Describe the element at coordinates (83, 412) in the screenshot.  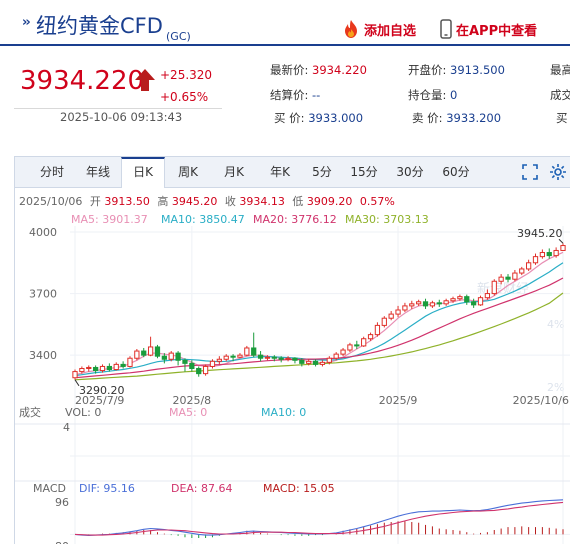
I see `volume-value: VOL: 0` at that location.